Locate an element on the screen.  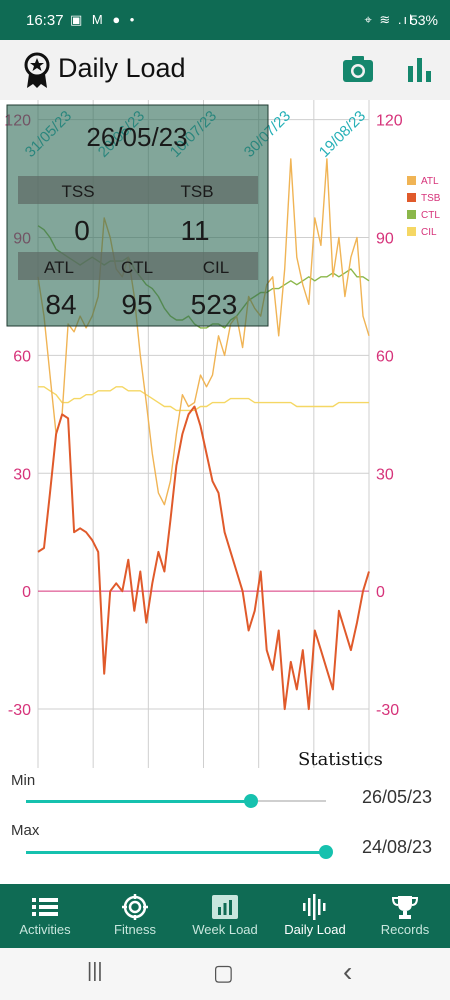
min-slider-label: Min is located at coordinates (23, 780).